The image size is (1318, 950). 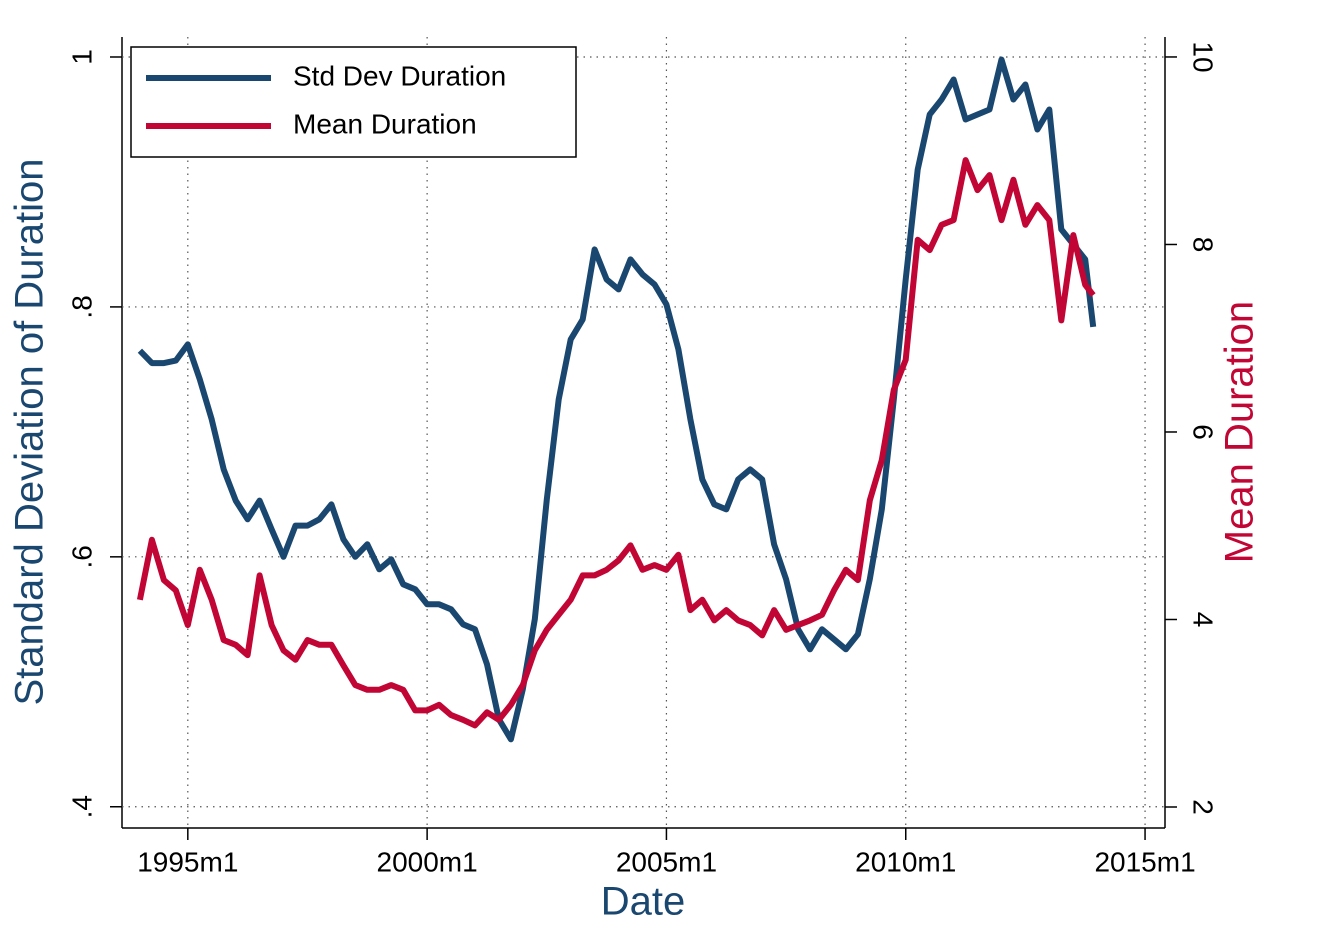 What do you see at coordinates (353, 102) in the screenshot?
I see `legend-box` at bounding box center [353, 102].